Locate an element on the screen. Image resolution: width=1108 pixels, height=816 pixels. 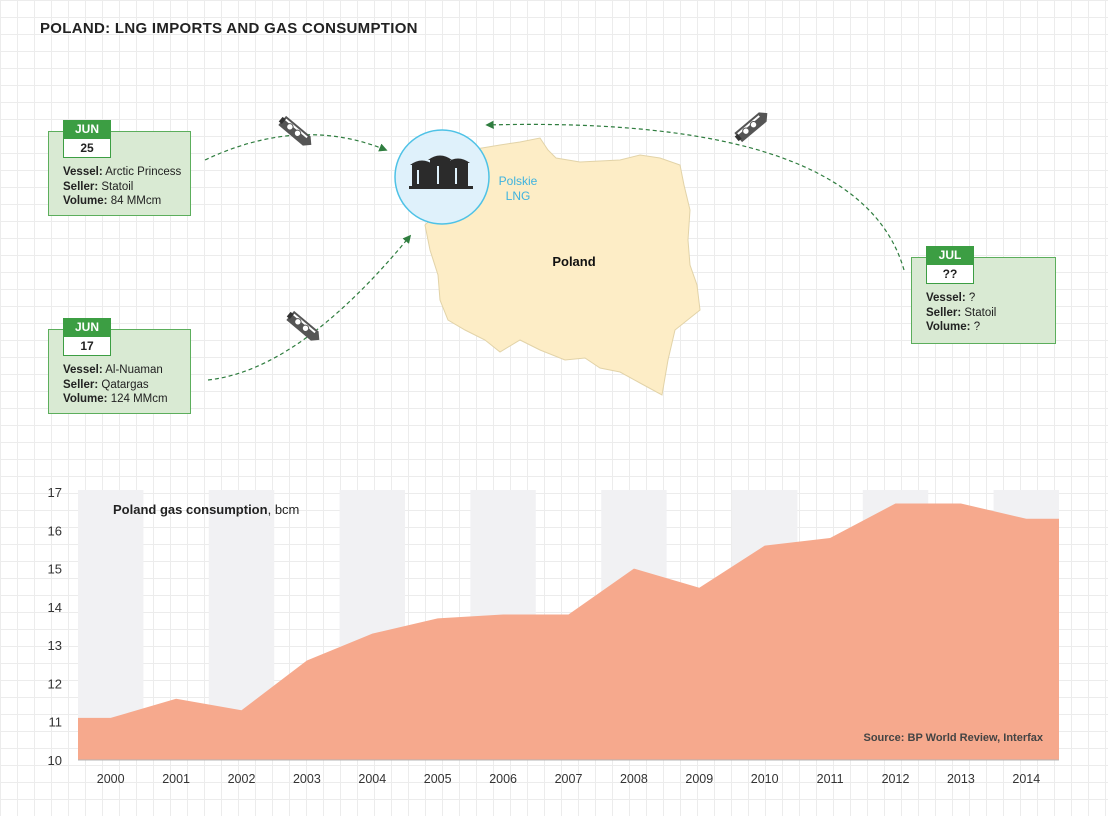
volume-value: ? is located at coordinates (977, 327).